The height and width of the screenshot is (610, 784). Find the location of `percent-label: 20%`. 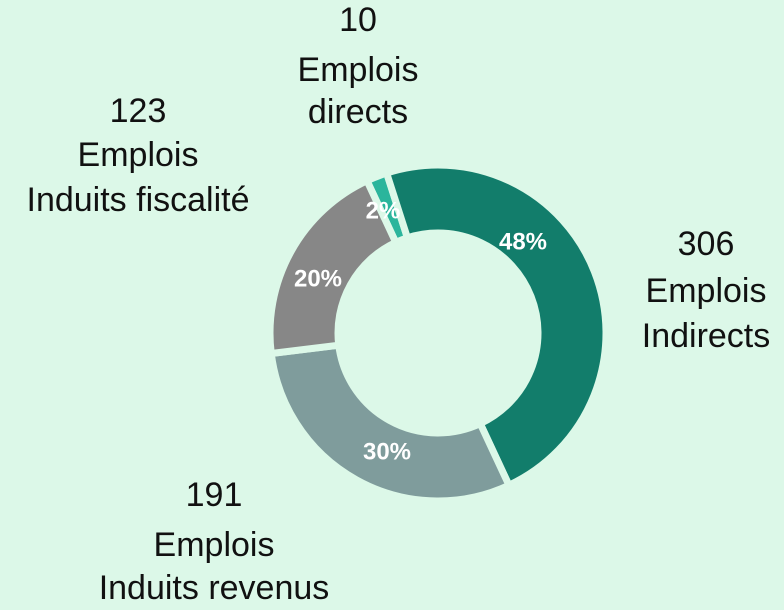

percent-label: 20% is located at coordinates (318, 278).